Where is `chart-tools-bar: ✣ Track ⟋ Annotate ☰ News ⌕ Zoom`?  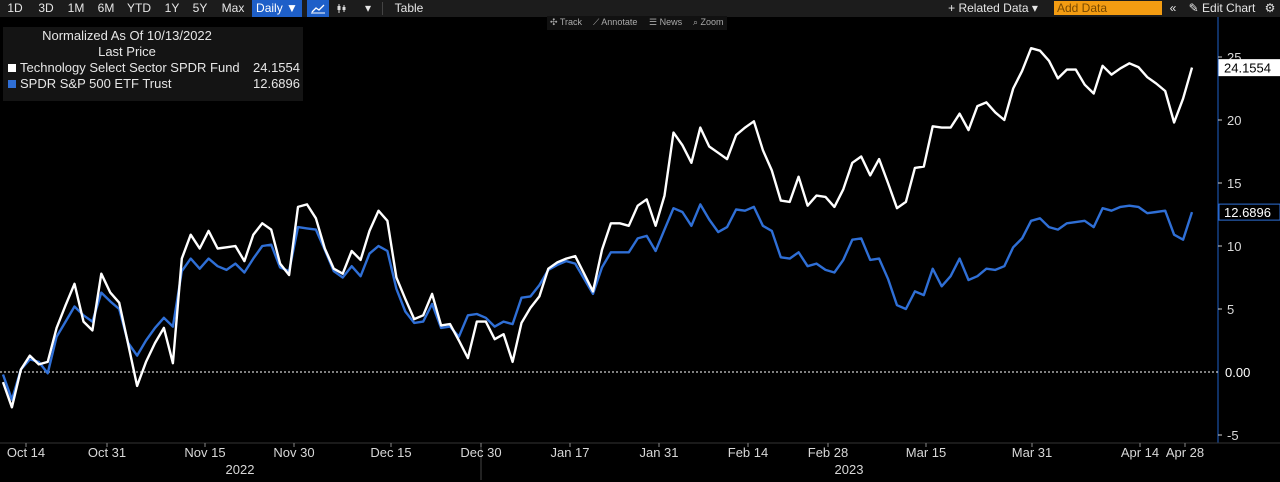
chart-tools-bar: ✣ Track ⟋ Annotate ☰ News ⌕ Zoom is located at coordinates (637, 23).